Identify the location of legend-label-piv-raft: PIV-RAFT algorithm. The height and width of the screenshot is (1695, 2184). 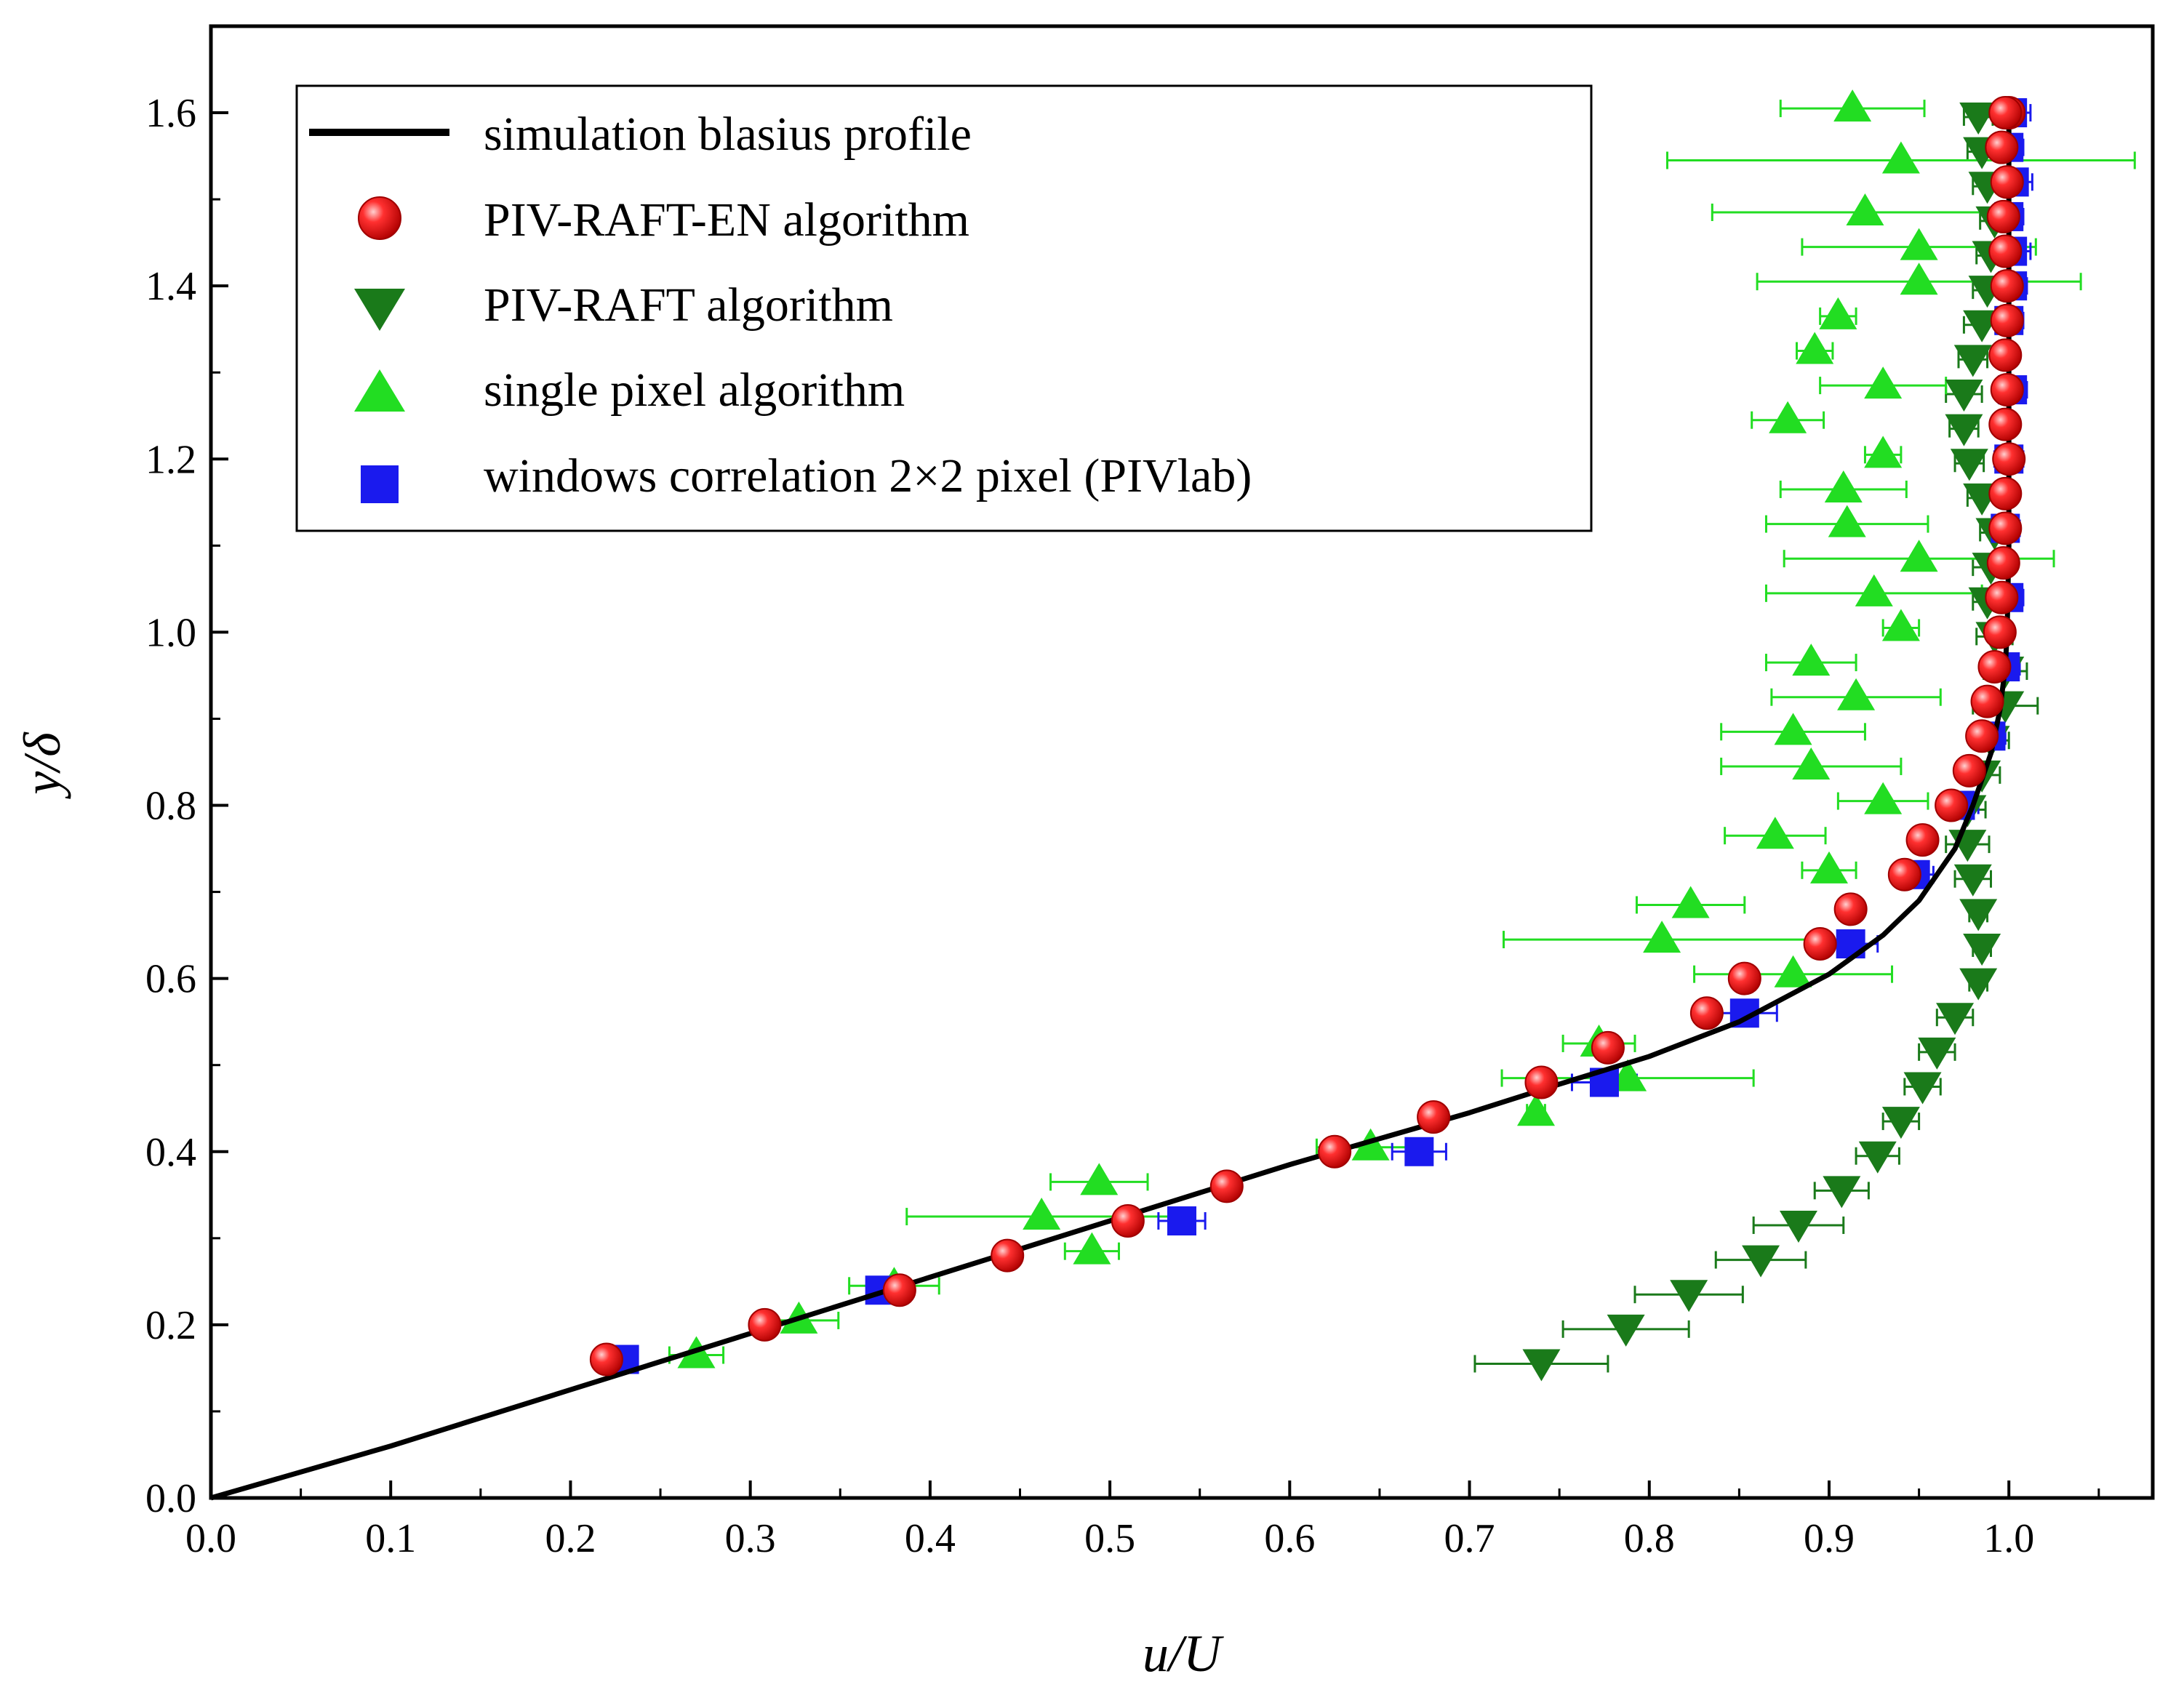
(688, 306).